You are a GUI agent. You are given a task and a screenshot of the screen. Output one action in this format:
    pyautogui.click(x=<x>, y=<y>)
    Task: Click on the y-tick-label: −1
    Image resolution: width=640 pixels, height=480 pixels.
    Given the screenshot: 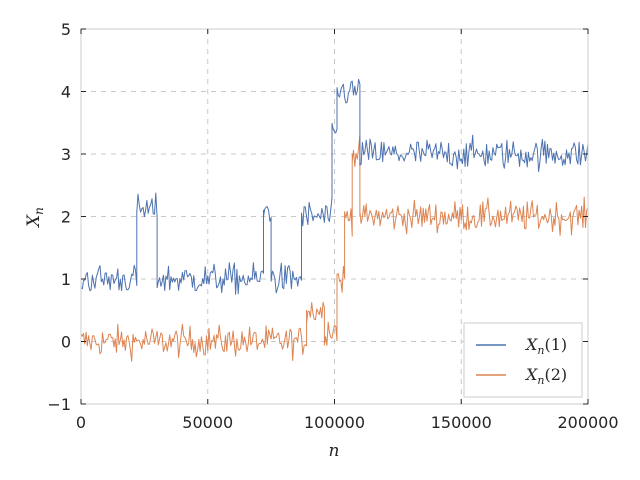 What is the action you would take?
    pyautogui.click(x=59, y=404)
    